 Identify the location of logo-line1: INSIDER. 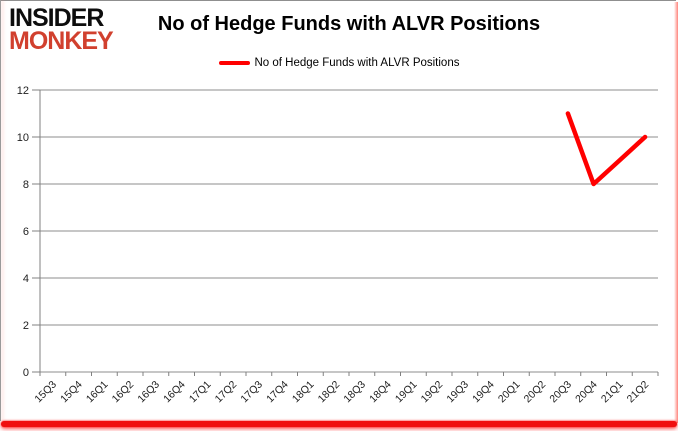
(56, 18).